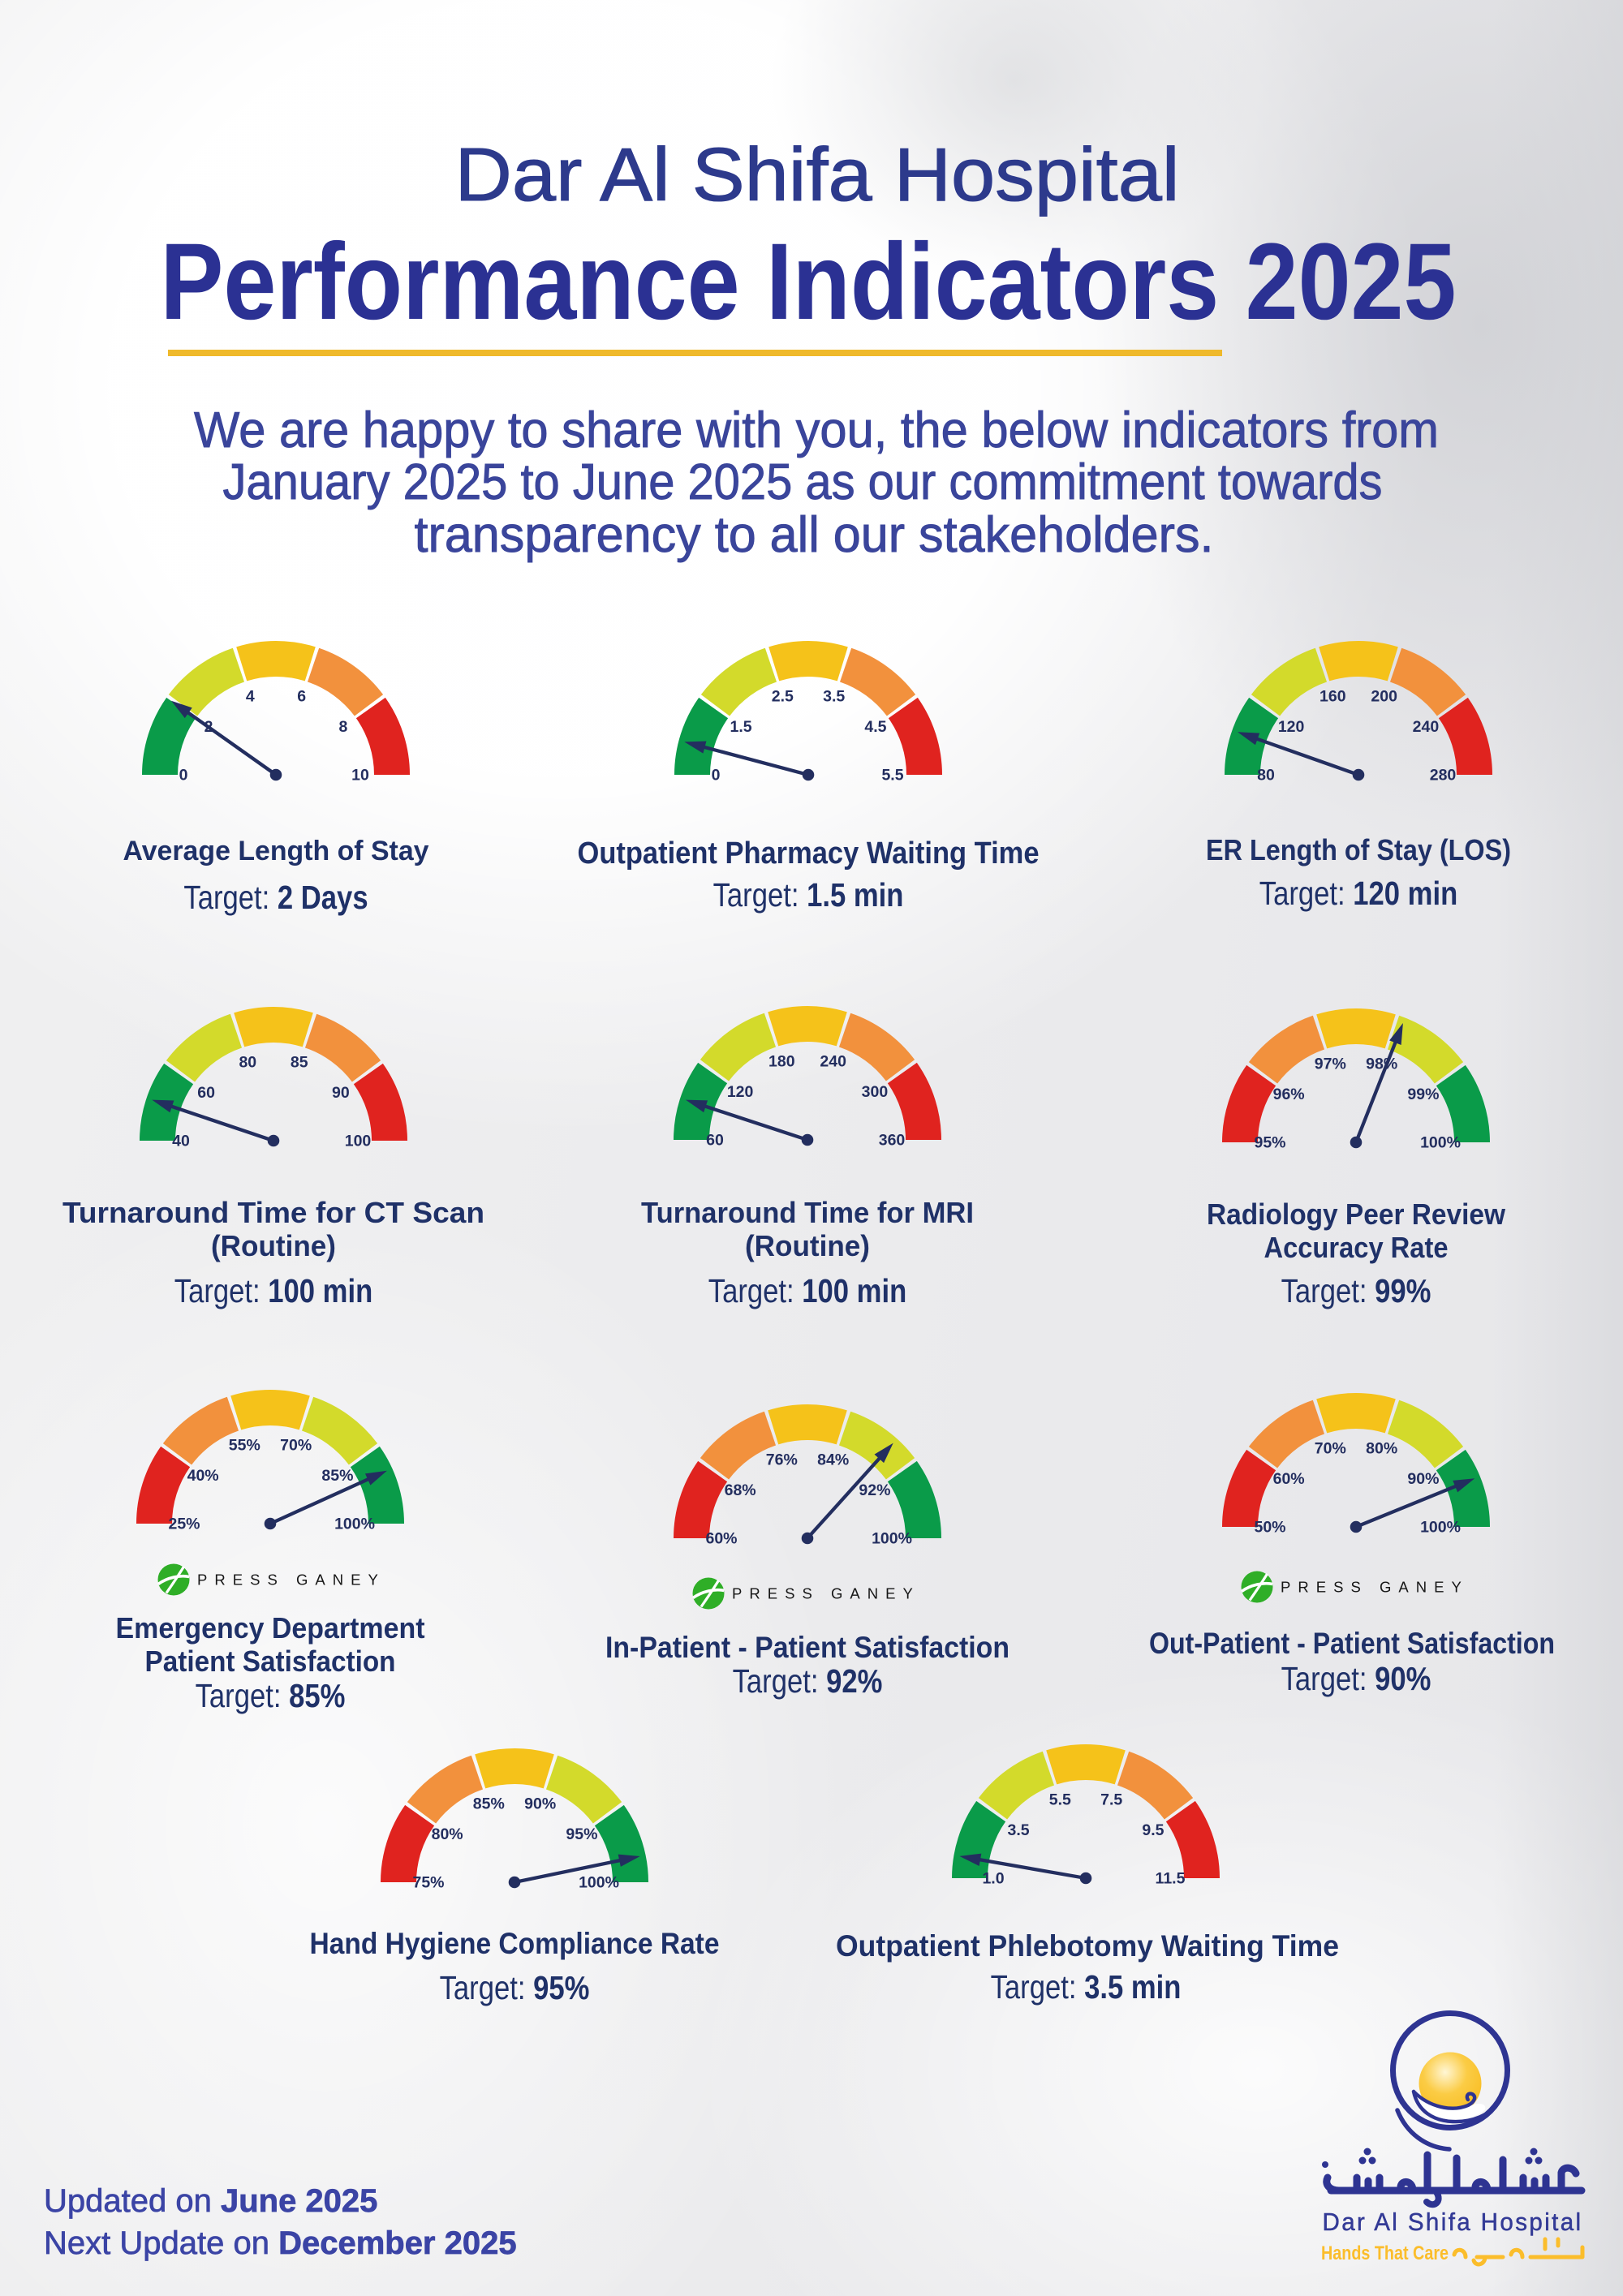  Describe the element at coordinates (875, 727) in the screenshot. I see `svg-text: 4.5` at that location.